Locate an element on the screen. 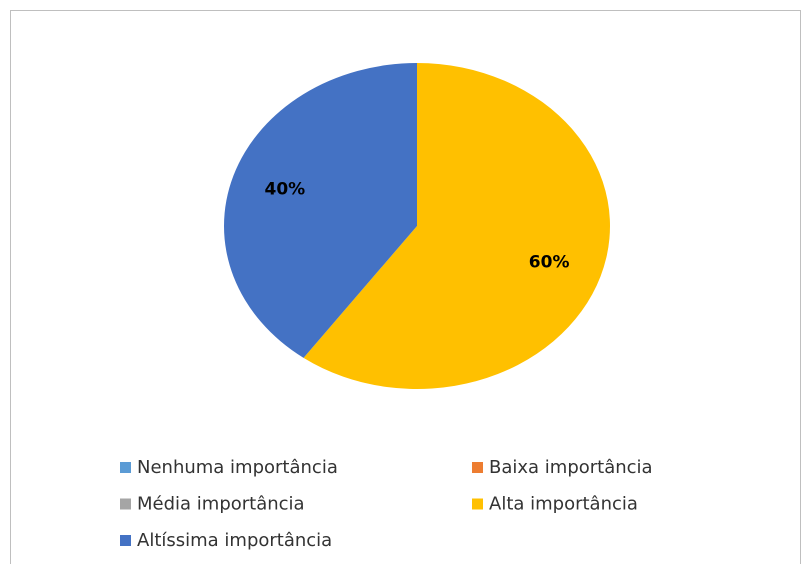 This screenshot has width=811, height=564. data-label: 40% is located at coordinates (284, 190).